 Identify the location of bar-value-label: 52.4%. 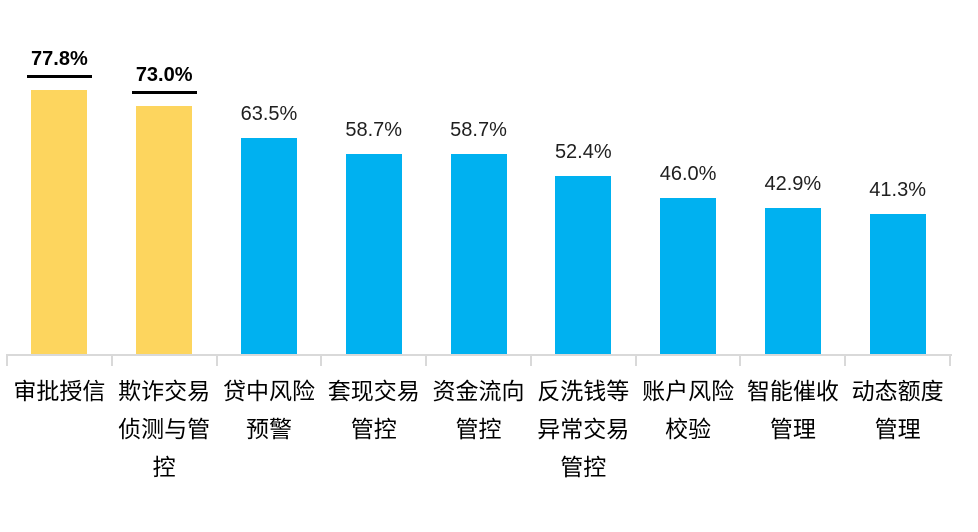
(583, 151).